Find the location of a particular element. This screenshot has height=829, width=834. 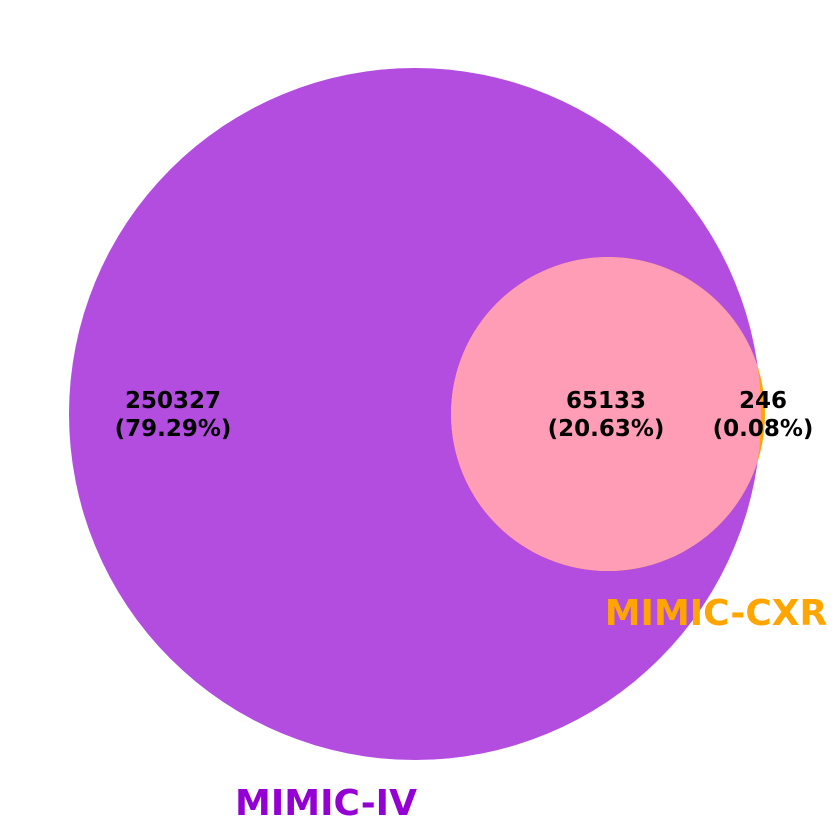

set-a-label: MIMIC-IV is located at coordinates (326, 803).